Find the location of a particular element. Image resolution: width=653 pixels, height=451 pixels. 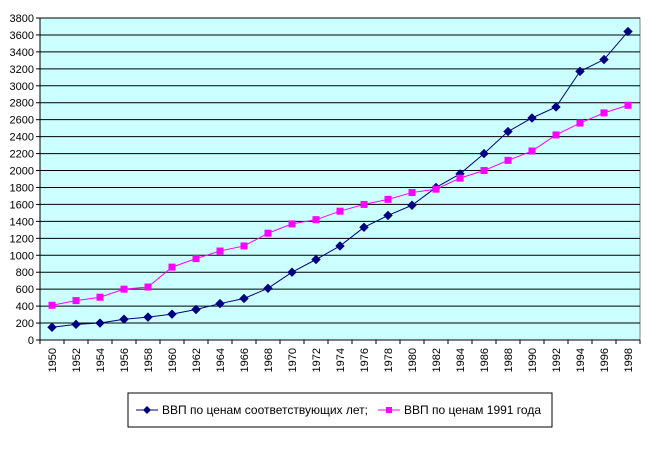

x-tick-label: 1962 is located at coordinates (197, 360).